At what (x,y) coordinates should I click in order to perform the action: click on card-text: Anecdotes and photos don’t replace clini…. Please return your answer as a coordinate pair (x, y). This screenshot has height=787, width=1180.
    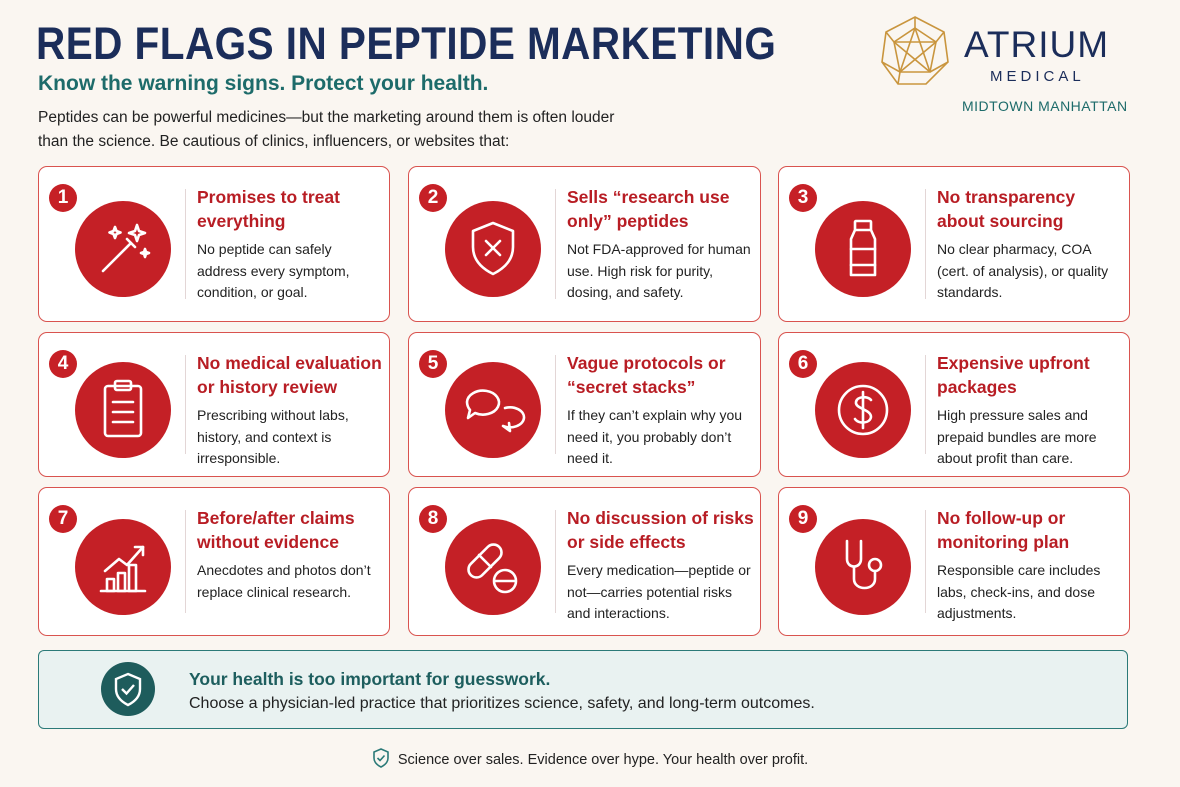
    Looking at the image, I should click on (284, 581).